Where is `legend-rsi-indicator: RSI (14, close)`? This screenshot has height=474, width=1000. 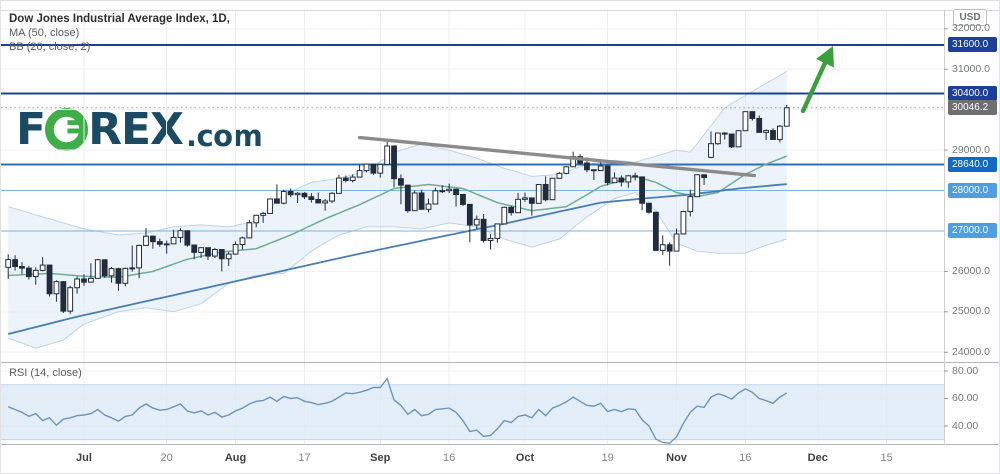 legend-rsi-indicator: RSI (14, close) is located at coordinates (45, 373).